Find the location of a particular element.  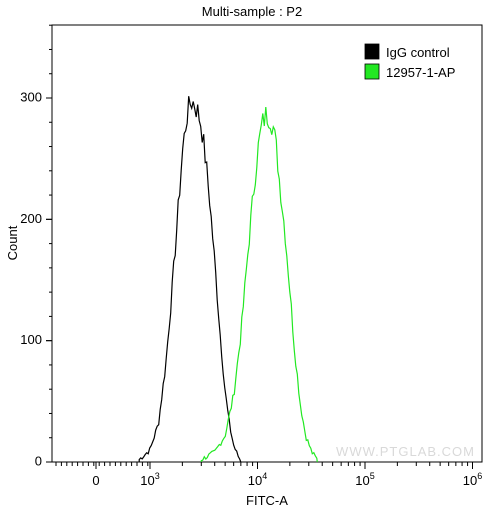

y-axis: 0 100 200 300 is located at coordinates (36, 246).